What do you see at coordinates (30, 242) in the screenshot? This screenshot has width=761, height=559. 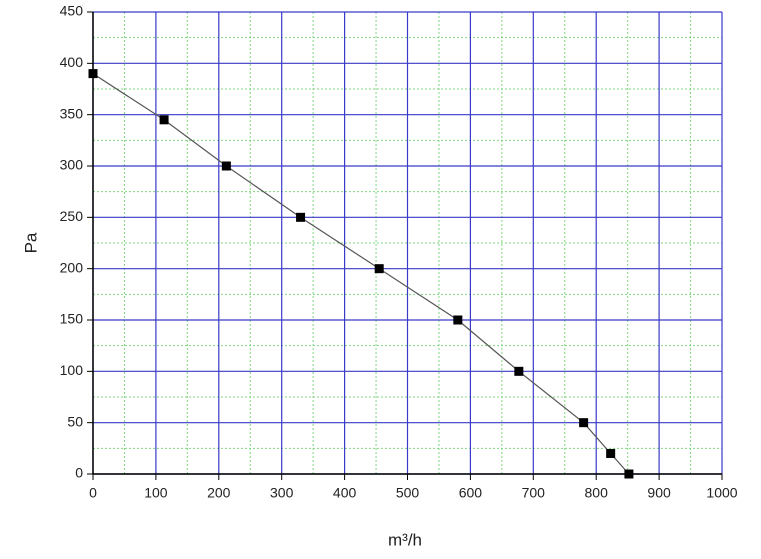 I see `y-axis-title: Pa` at bounding box center [30, 242].